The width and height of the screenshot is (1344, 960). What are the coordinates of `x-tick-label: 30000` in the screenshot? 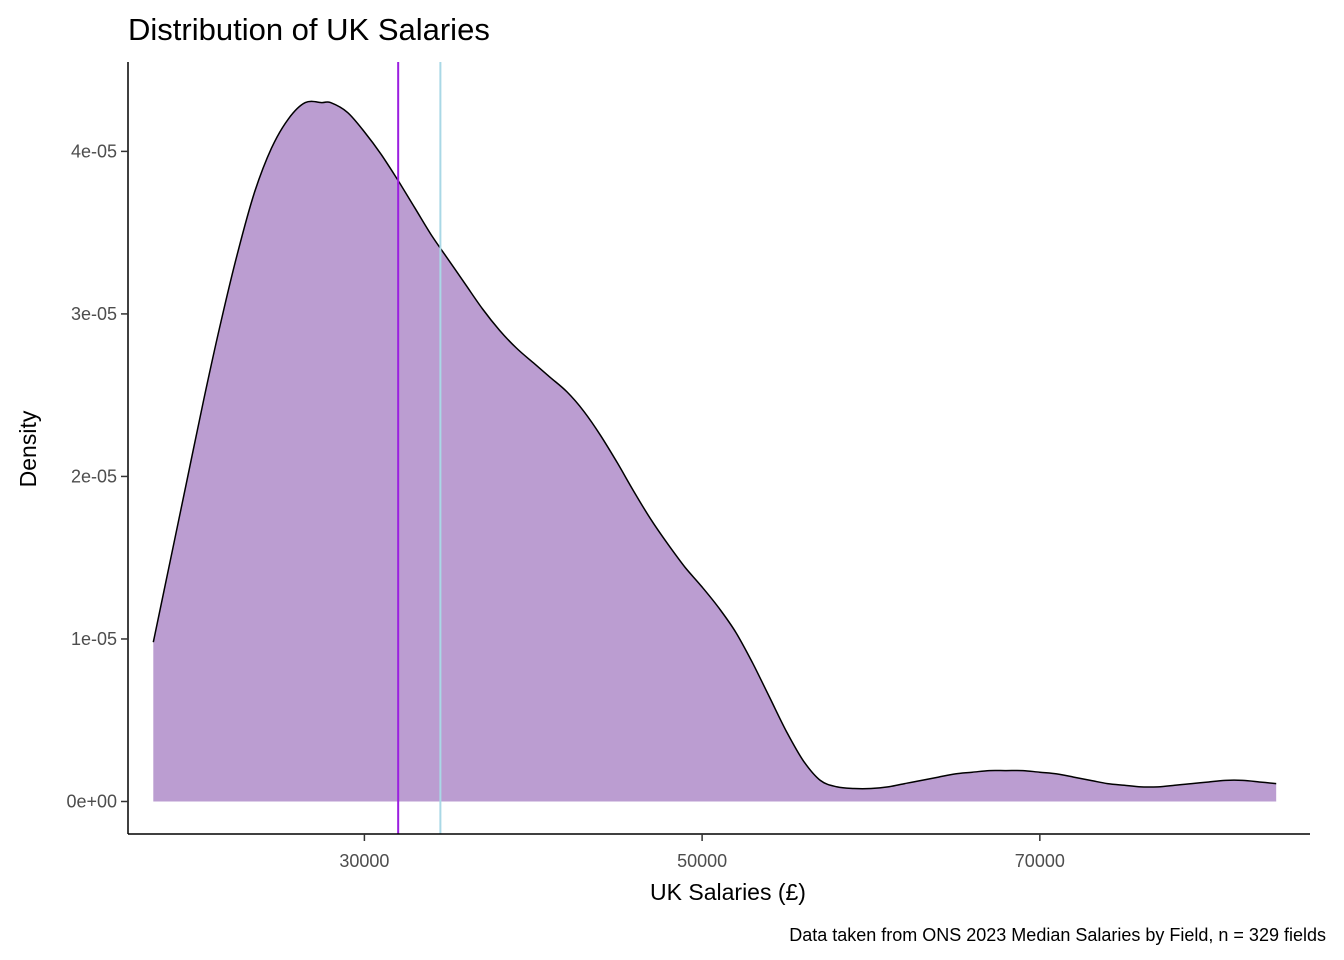 It's located at (364, 861).